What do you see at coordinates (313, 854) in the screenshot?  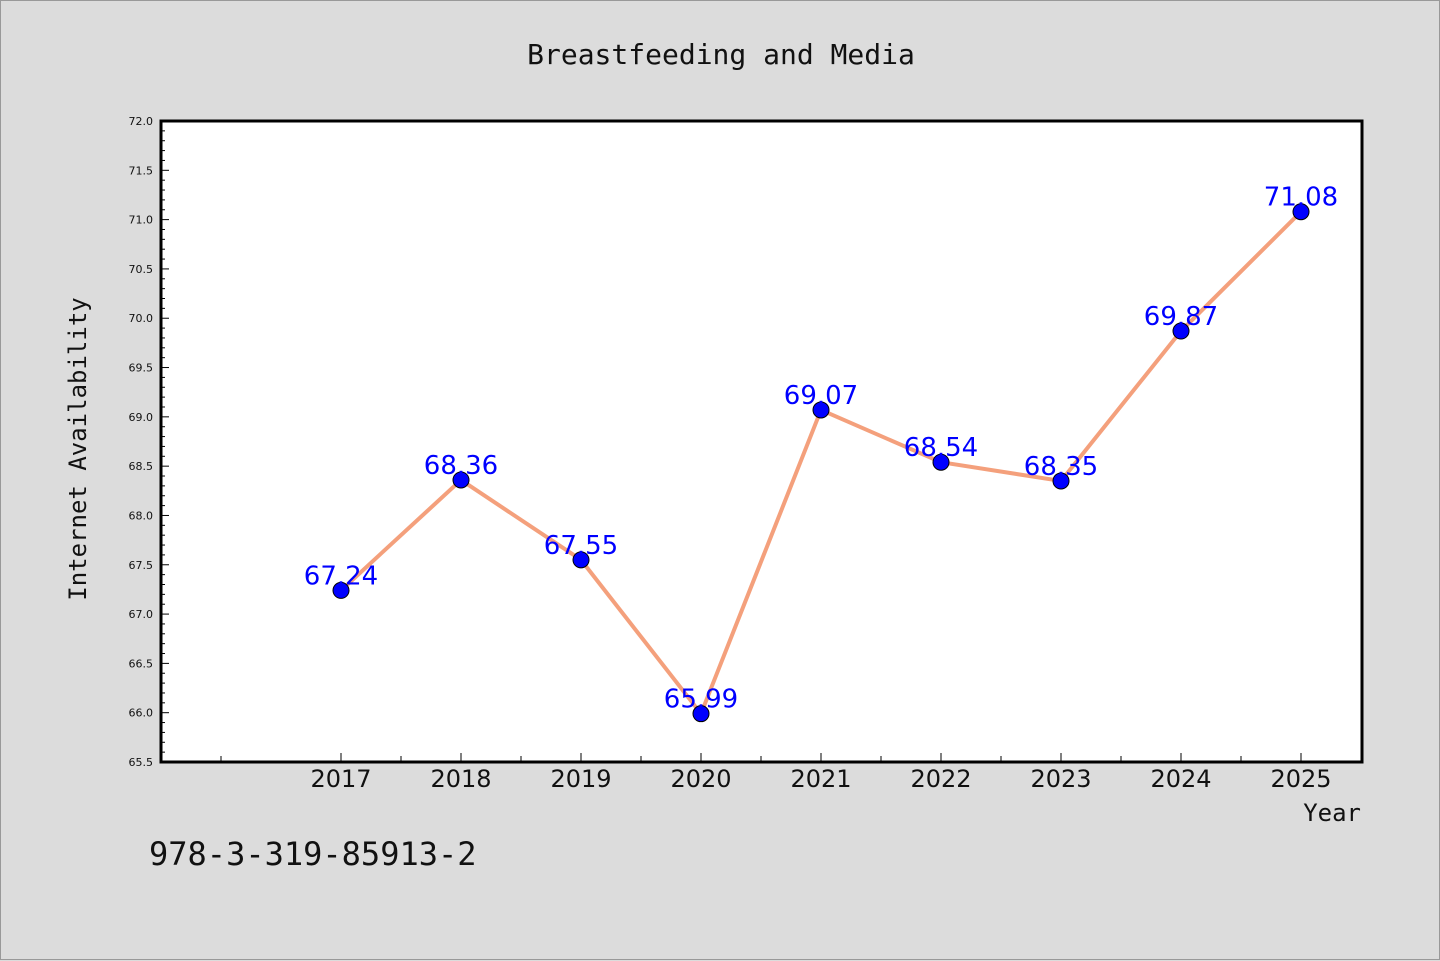 I see `footer-text: 978-3-319-85913-2` at bounding box center [313, 854].